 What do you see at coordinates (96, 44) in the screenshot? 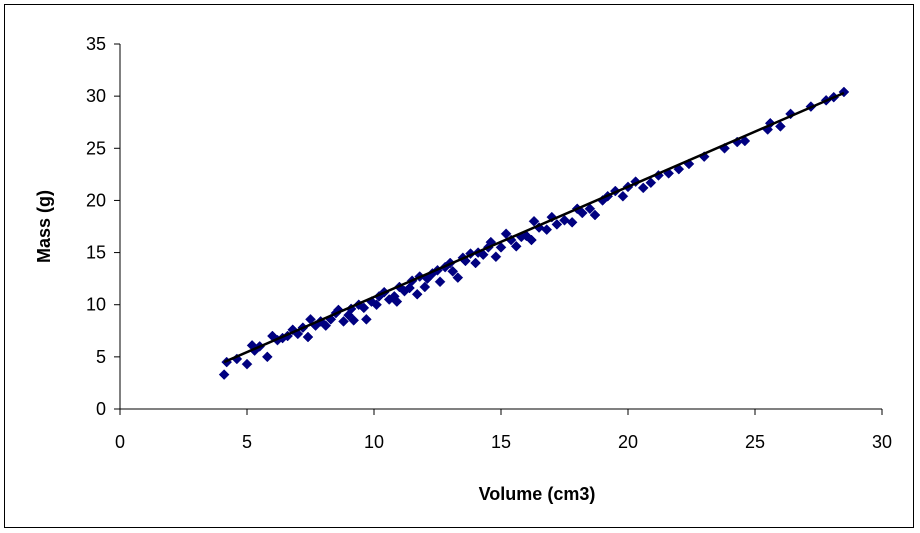
I see `y-tick-label: 35` at bounding box center [96, 44].